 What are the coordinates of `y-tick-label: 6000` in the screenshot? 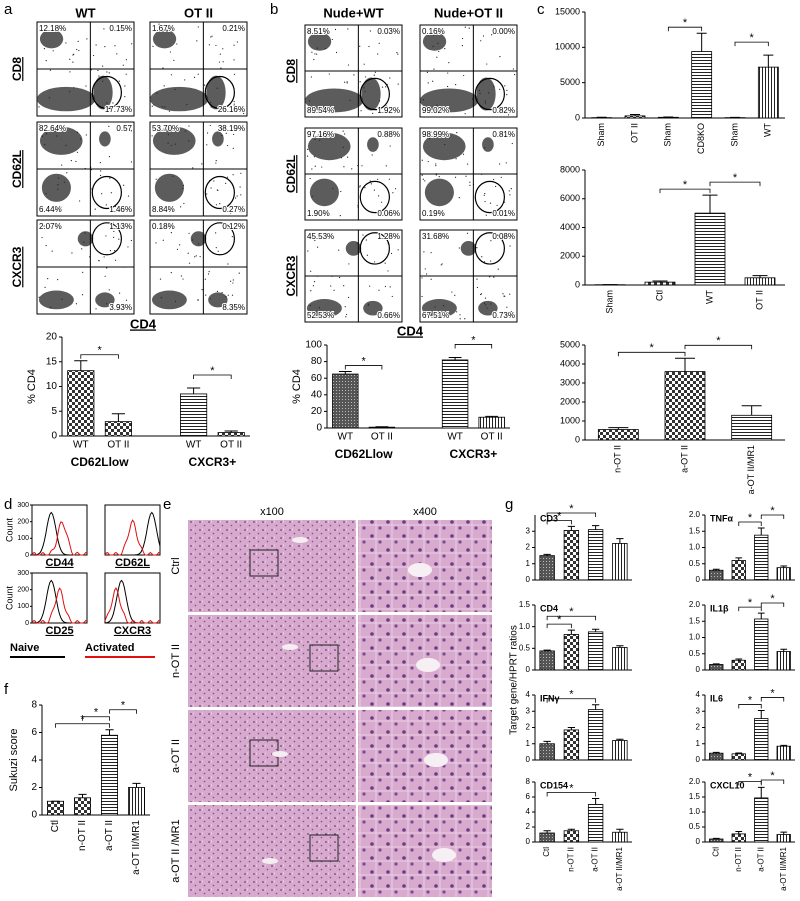 It's located at (570, 198).